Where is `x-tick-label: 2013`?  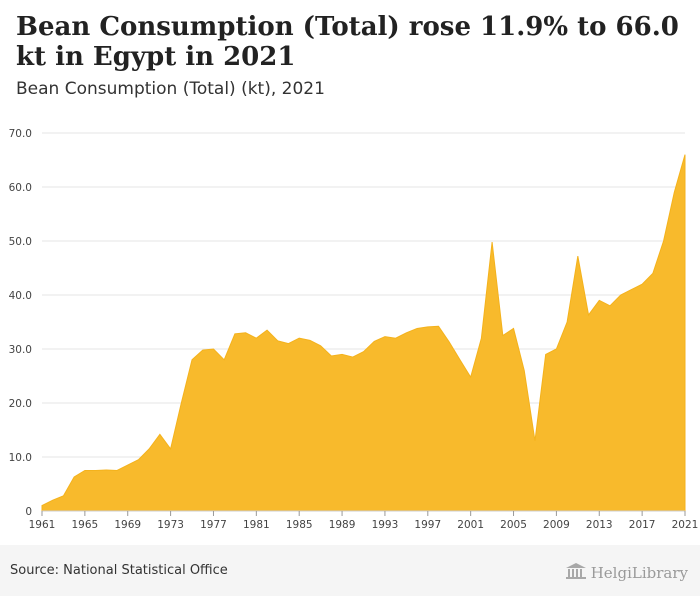
x-tick-label: 2013 is located at coordinates (599, 525).